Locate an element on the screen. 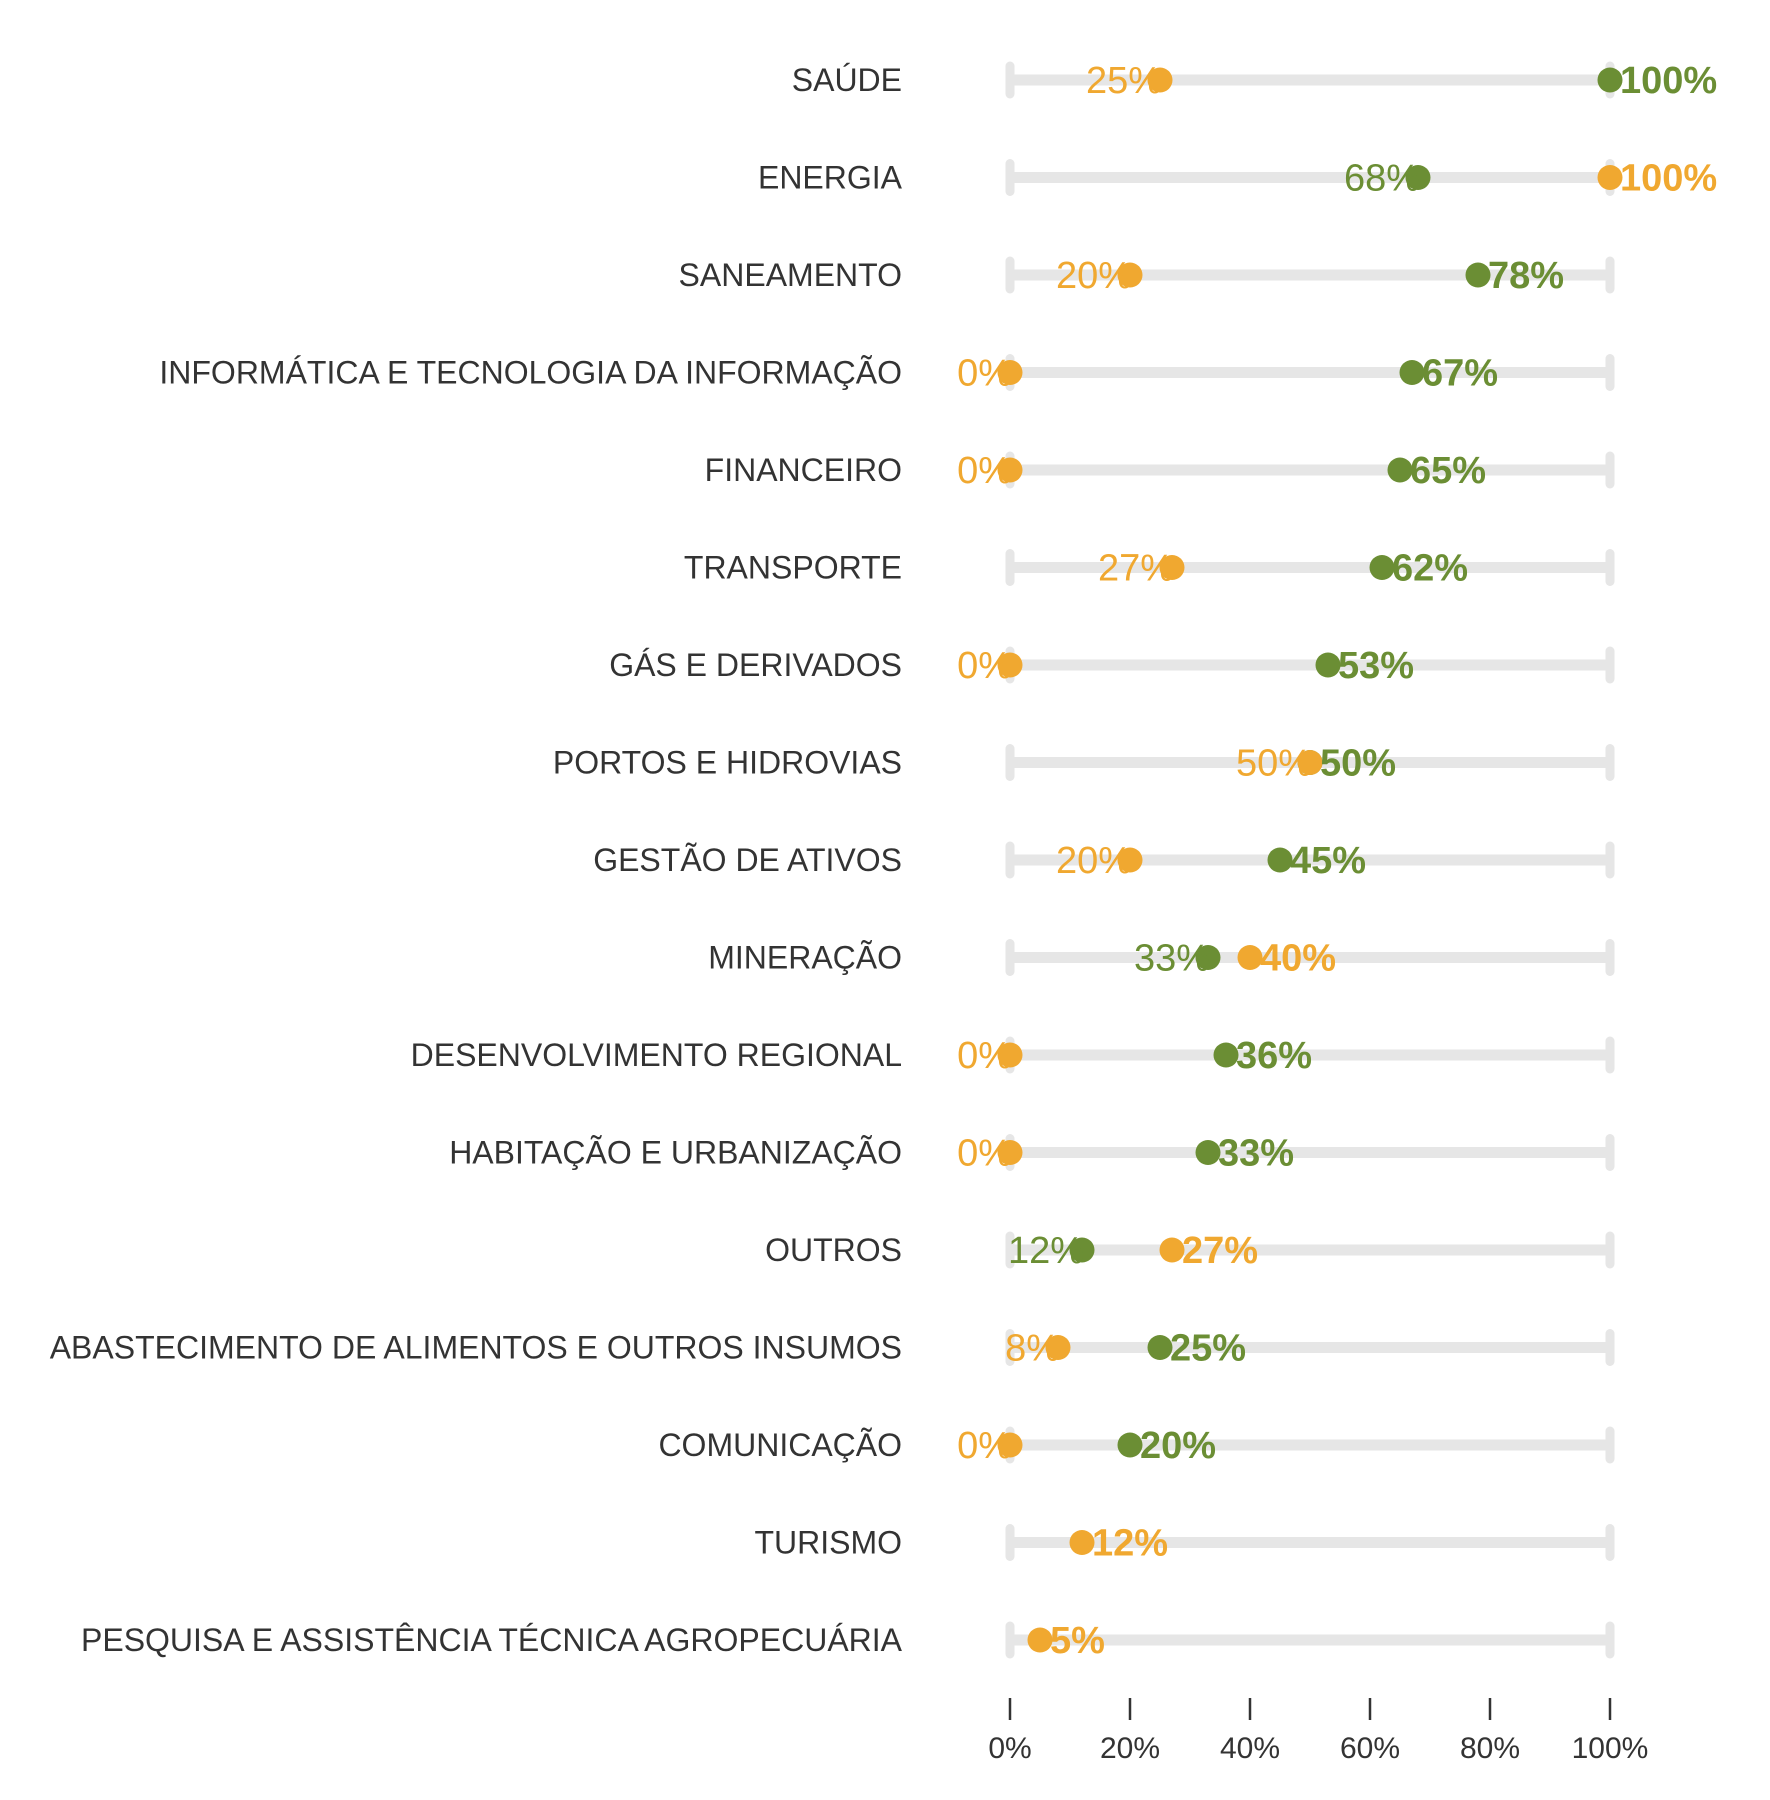 The height and width of the screenshot is (1800, 1770). x-tick-label: 100% is located at coordinates (1610, 1748).